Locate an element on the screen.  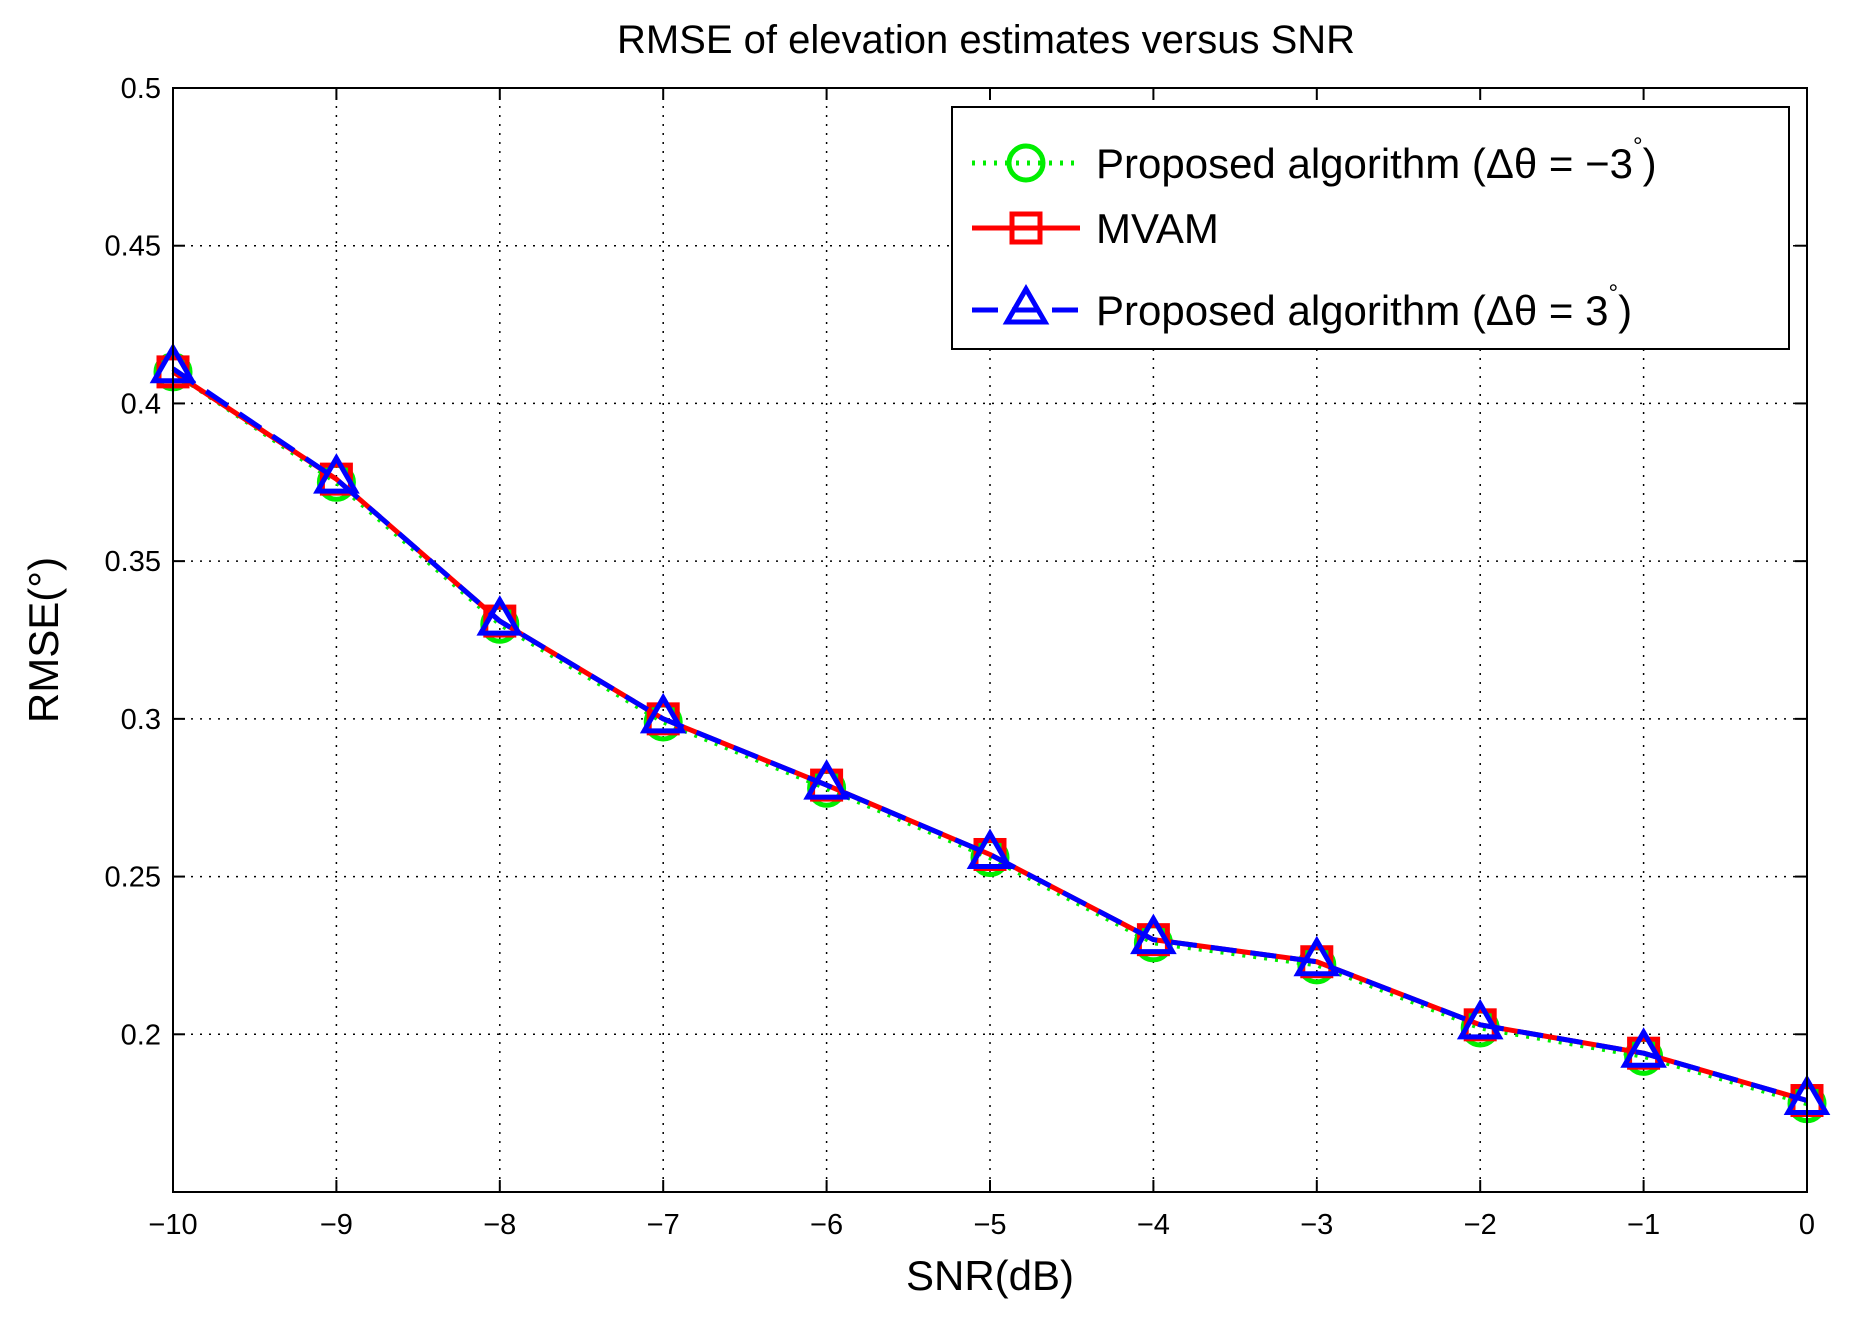
legend-entry-1: Proposed algorithm (Δθ = −3°) is located at coordinates (1314, 160).